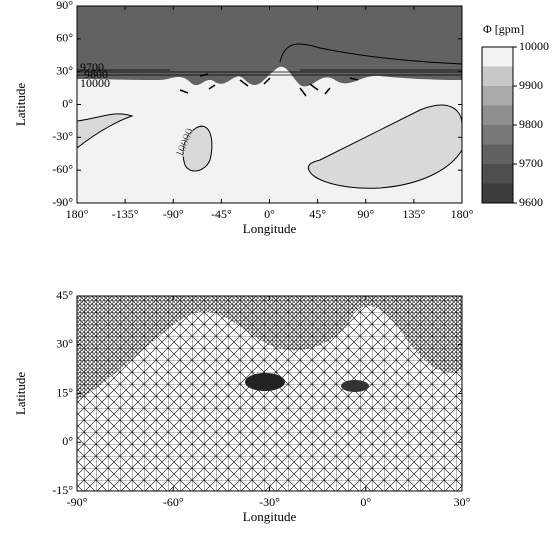  Describe the element at coordinates (64, 38) in the screenshot. I see `y-tick-label: 60°` at that location.